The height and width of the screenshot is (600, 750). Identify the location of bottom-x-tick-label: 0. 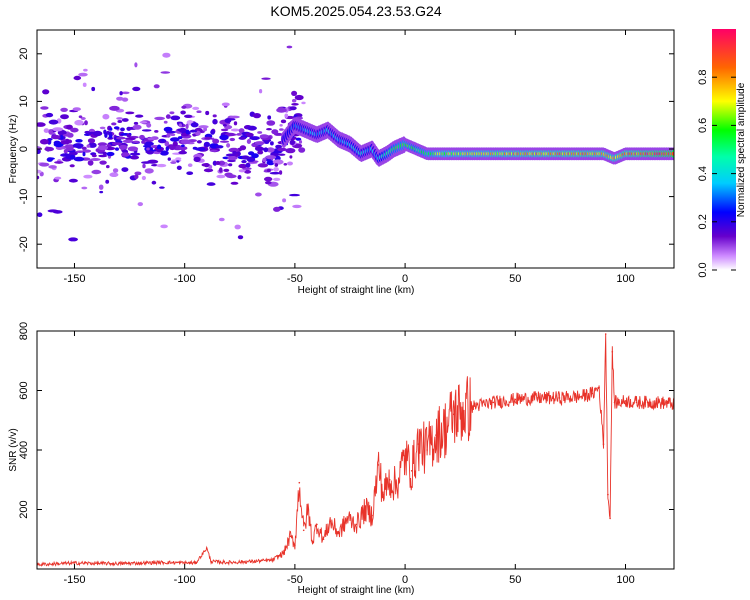
(405, 580).